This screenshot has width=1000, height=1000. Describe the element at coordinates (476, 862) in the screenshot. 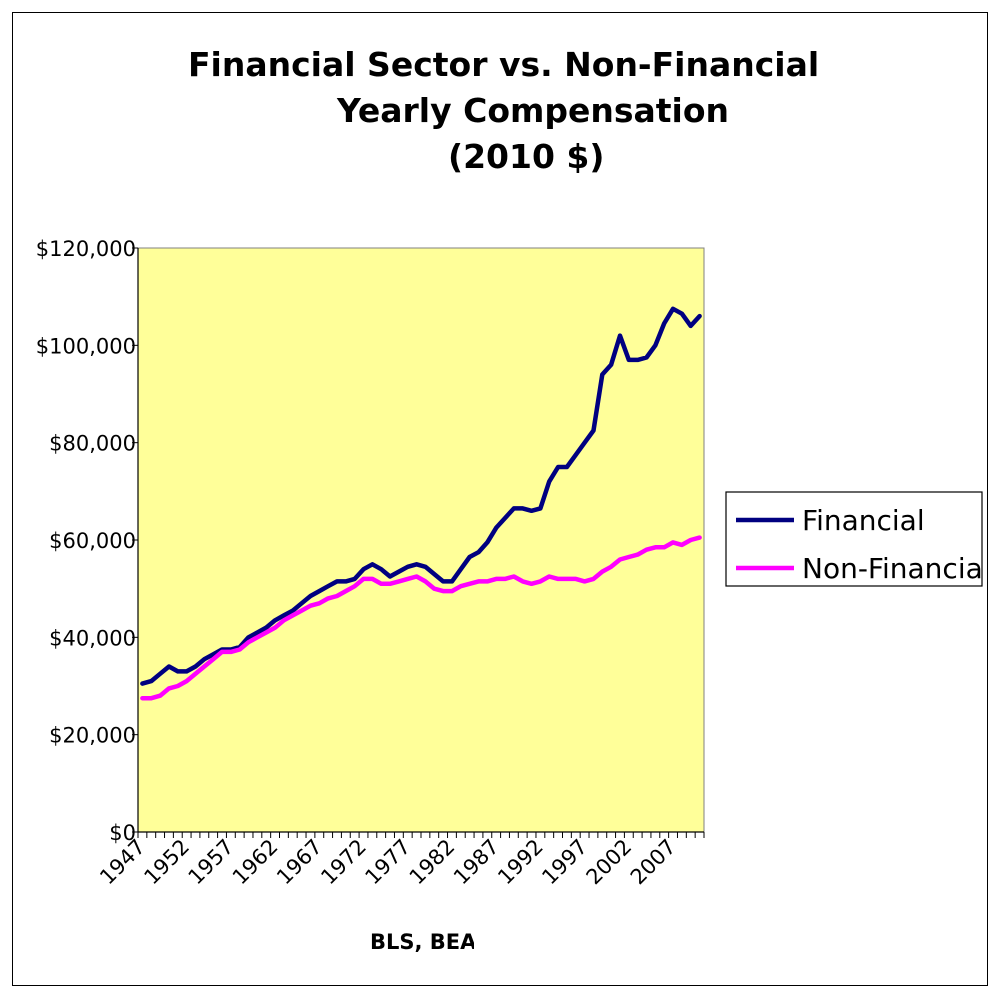

I see `x-tick-label: 1987` at that location.